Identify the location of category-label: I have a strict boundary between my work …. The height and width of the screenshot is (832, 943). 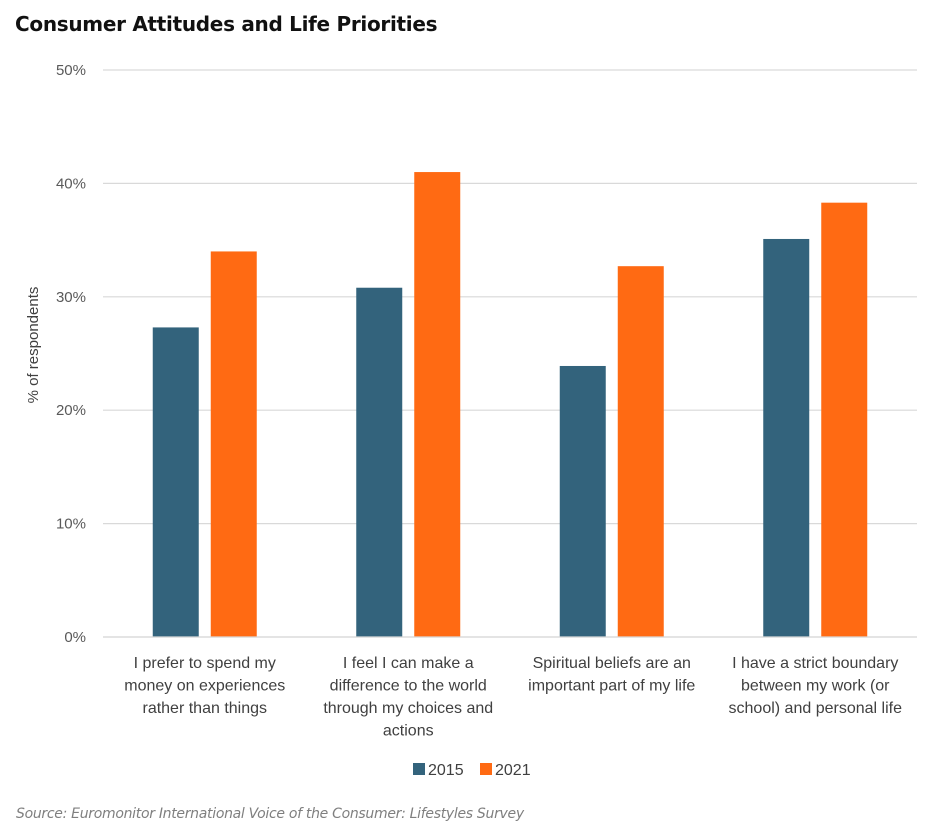
(816, 686).